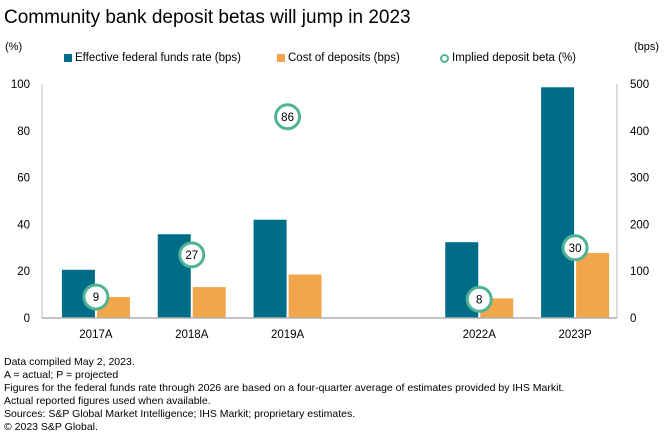  What do you see at coordinates (68, 58) in the screenshot?
I see `legend-swatch-fed-funds` at bounding box center [68, 58].